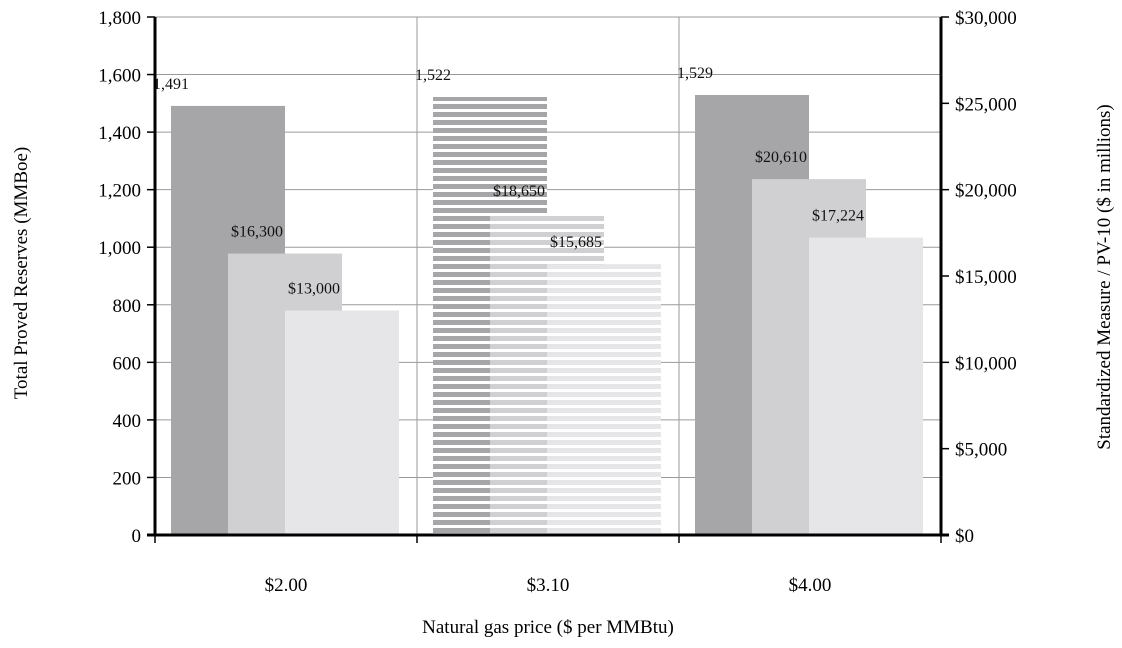 This screenshot has height=648, width=1122. What do you see at coordinates (548, 627) in the screenshot?
I see `x-axis-title: Natural gas price ($ per MMBtu)` at bounding box center [548, 627].